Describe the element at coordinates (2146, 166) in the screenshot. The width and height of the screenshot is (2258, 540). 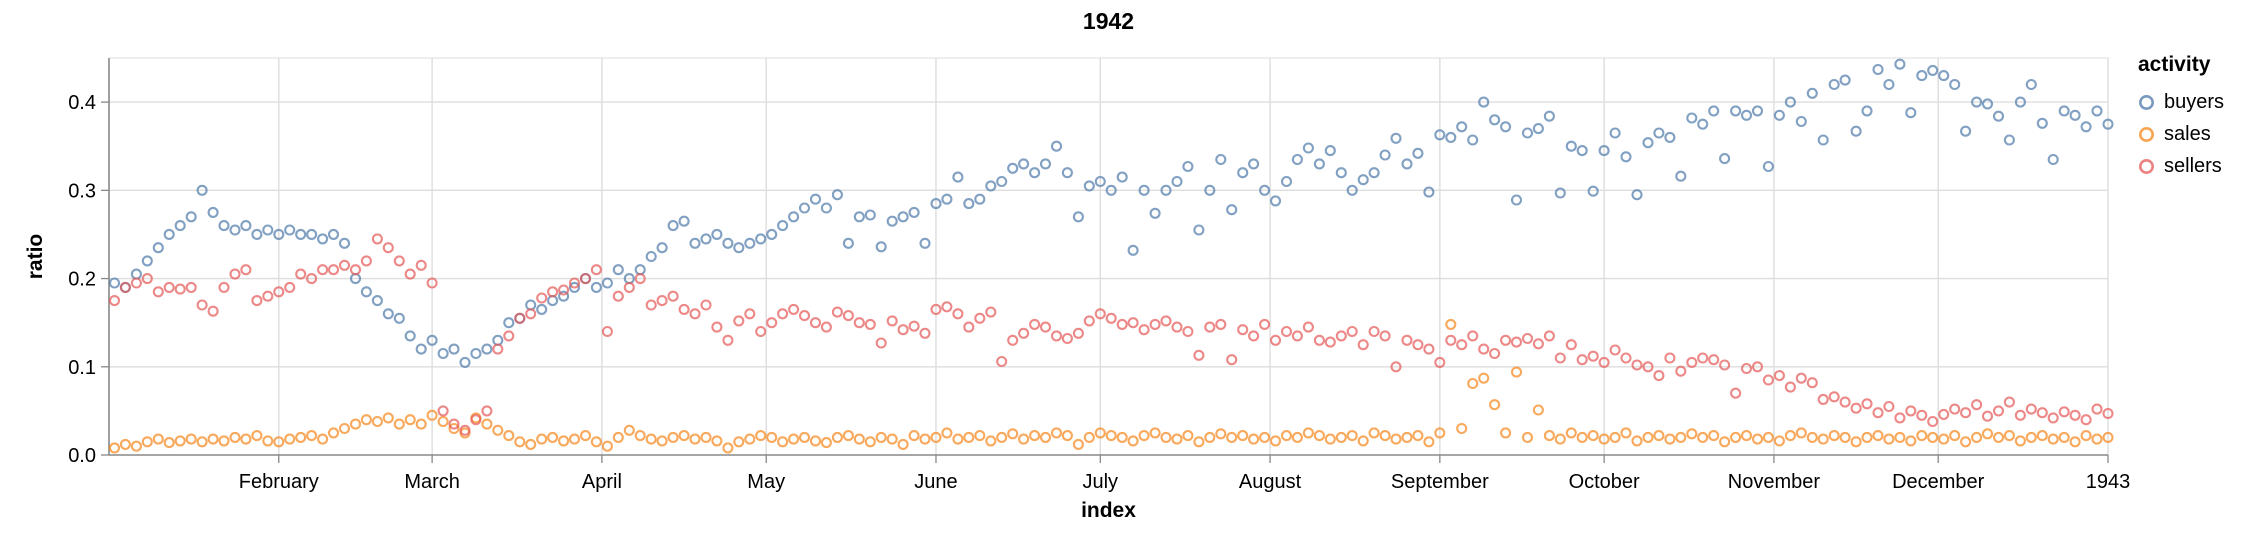
I see `sellers-point-icon` at that location.